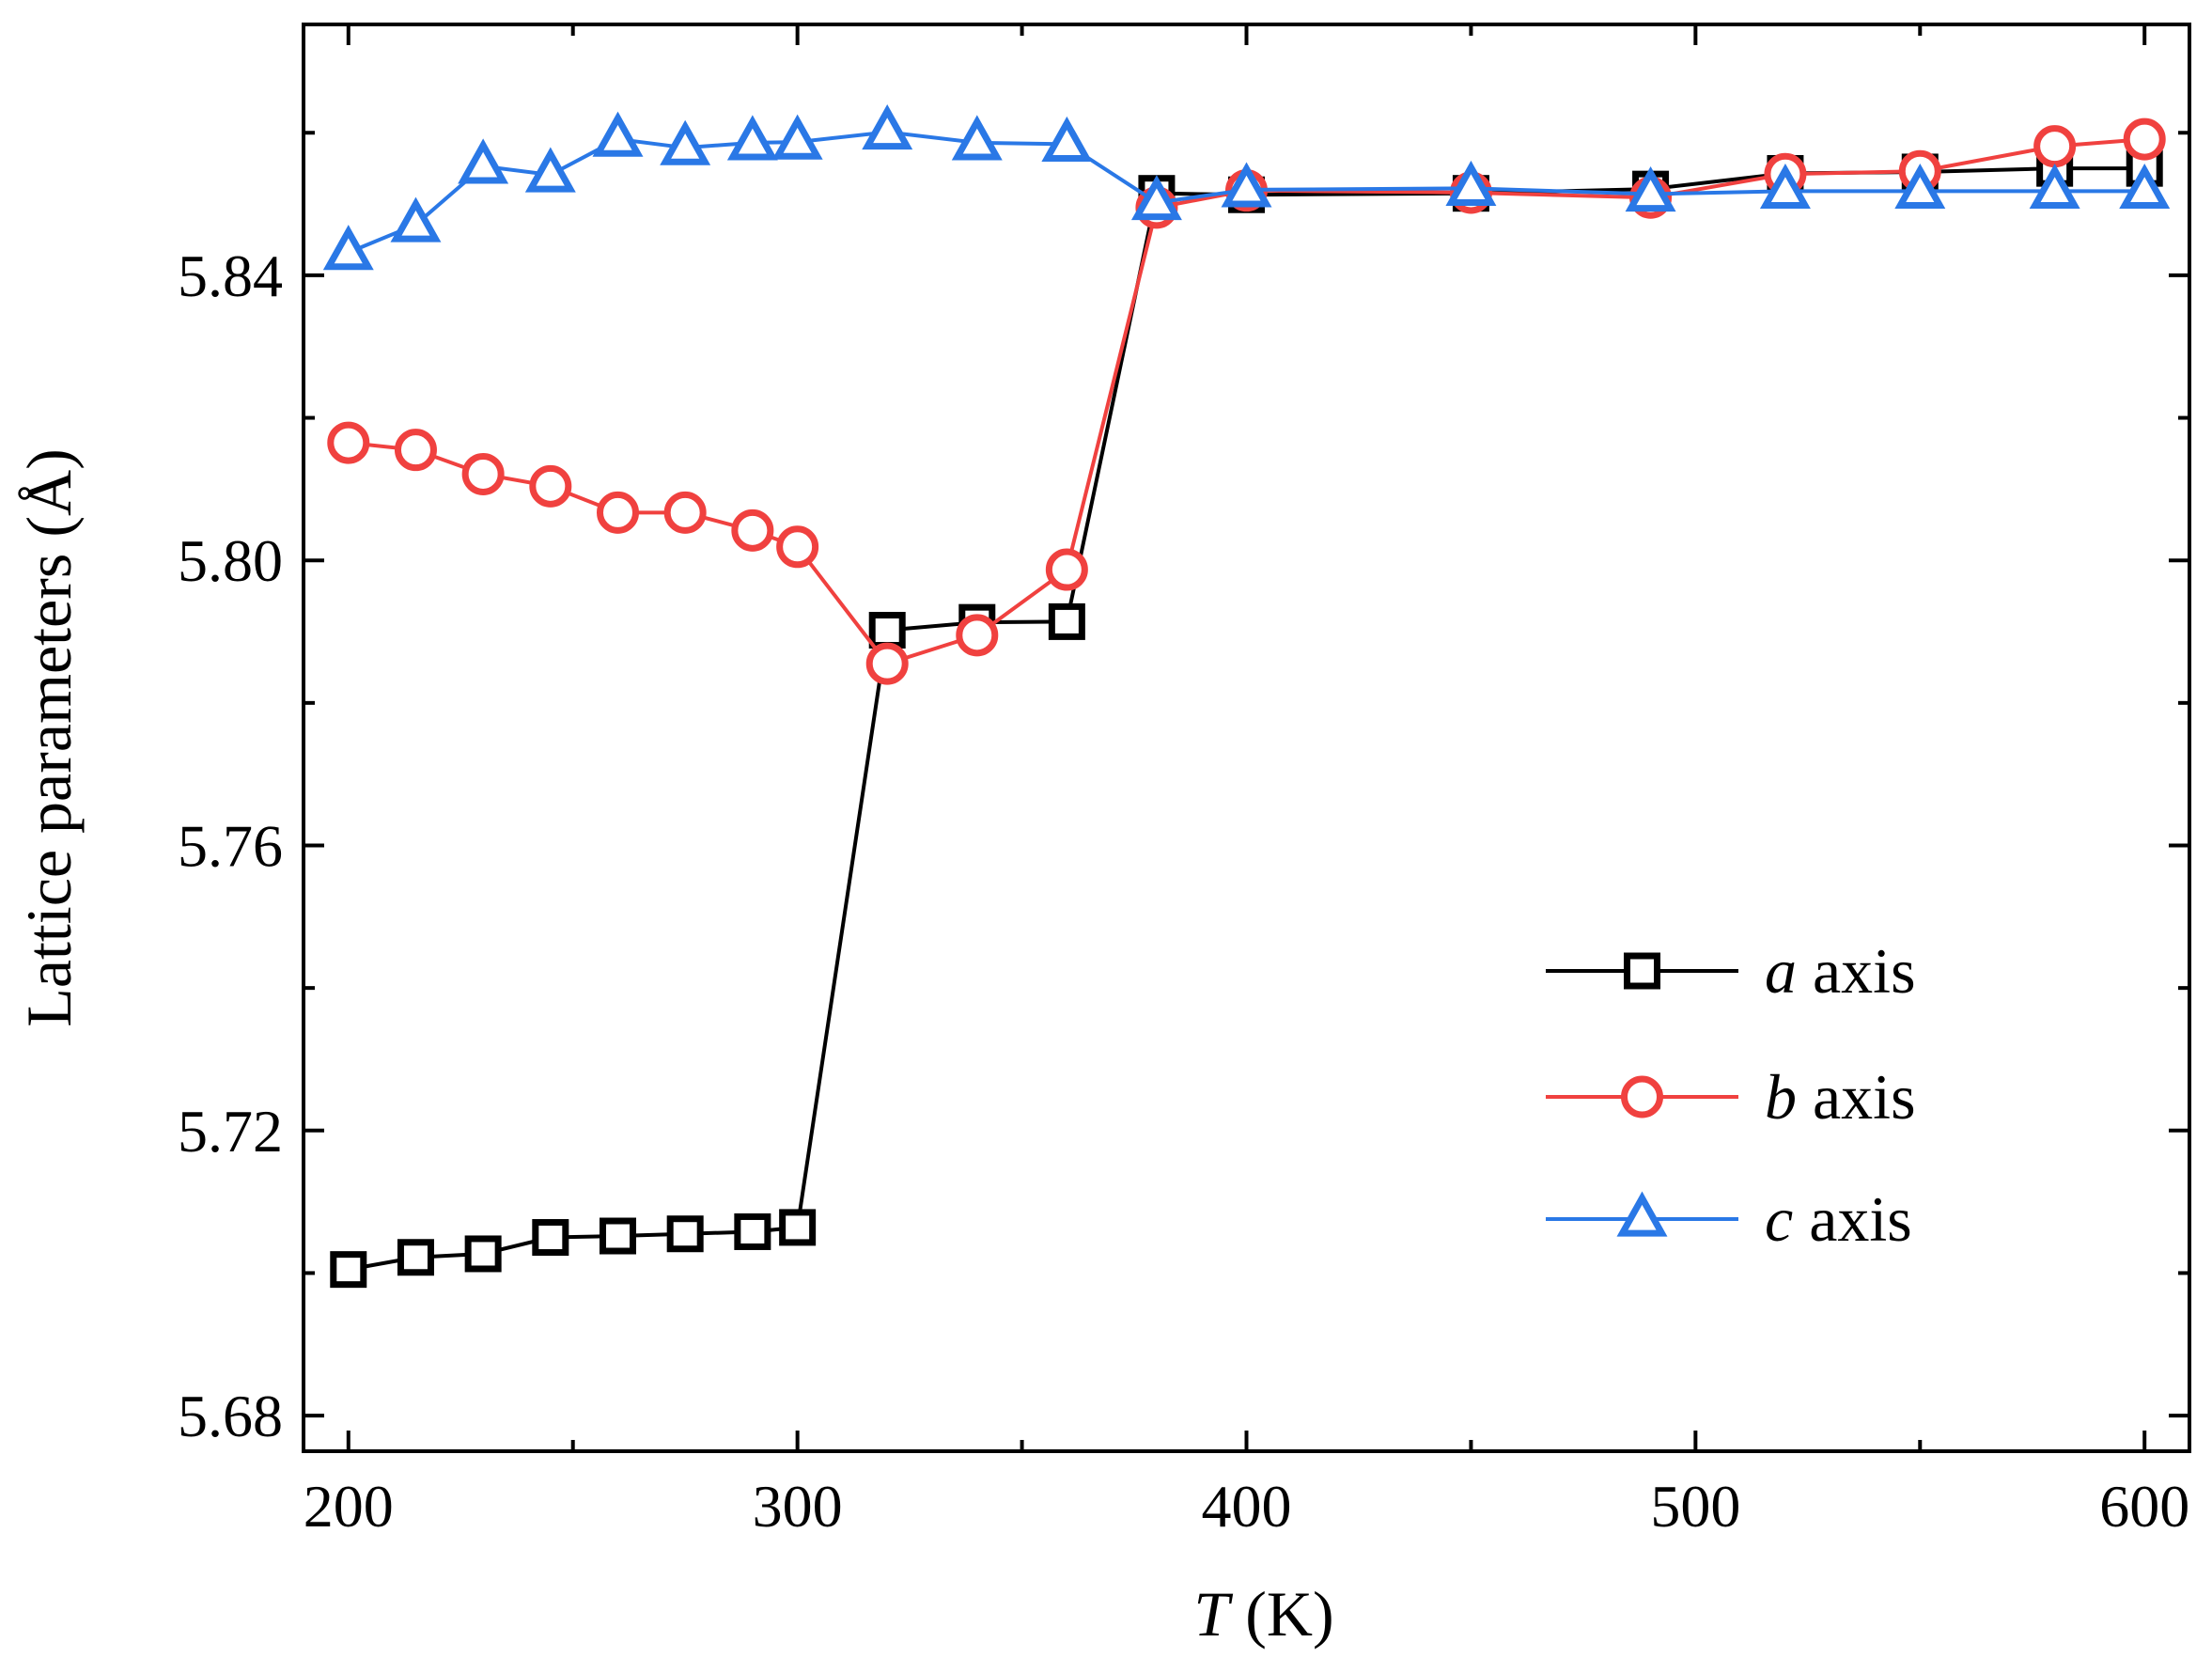  What do you see at coordinates (2144, 1506) in the screenshot?
I see `x-tick-label: 600` at bounding box center [2144, 1506].